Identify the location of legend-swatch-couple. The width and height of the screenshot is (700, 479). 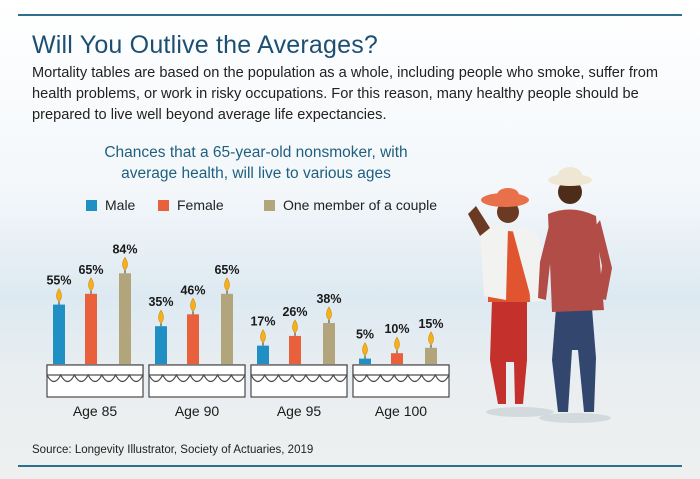
(269, 205).